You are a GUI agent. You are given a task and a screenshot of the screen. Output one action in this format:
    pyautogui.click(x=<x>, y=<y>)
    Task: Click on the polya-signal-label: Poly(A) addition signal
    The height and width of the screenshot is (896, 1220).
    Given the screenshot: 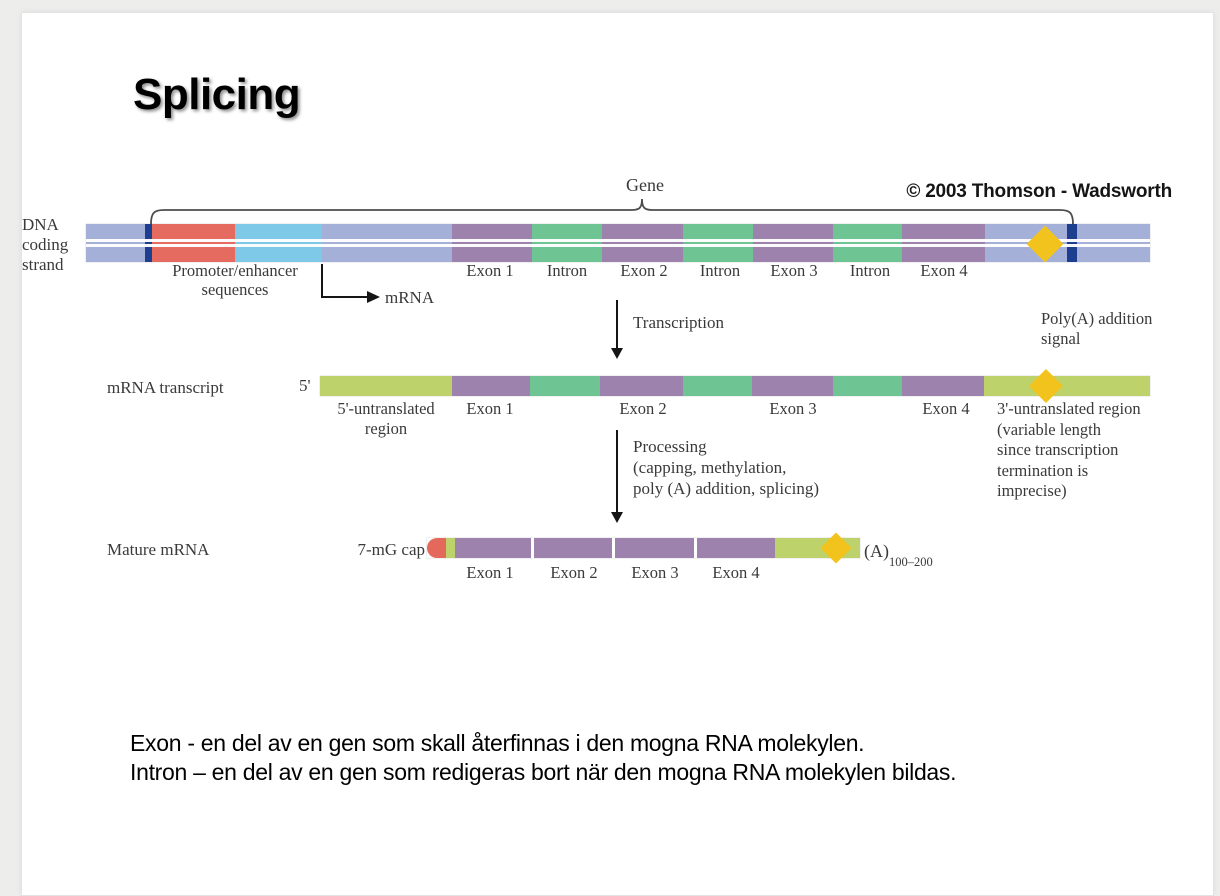 What is the action you would take?
    pyautogui.click(x=1121, y=329)
    